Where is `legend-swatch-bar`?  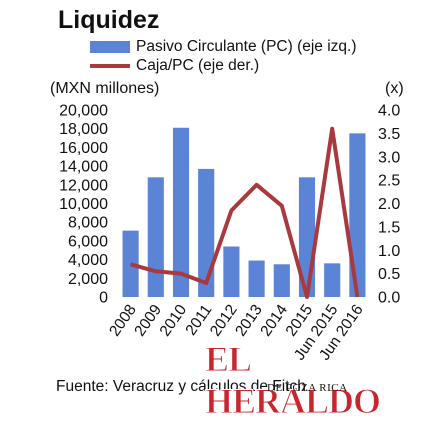 legend-swatch-bar is located at coordinates (110, 47).